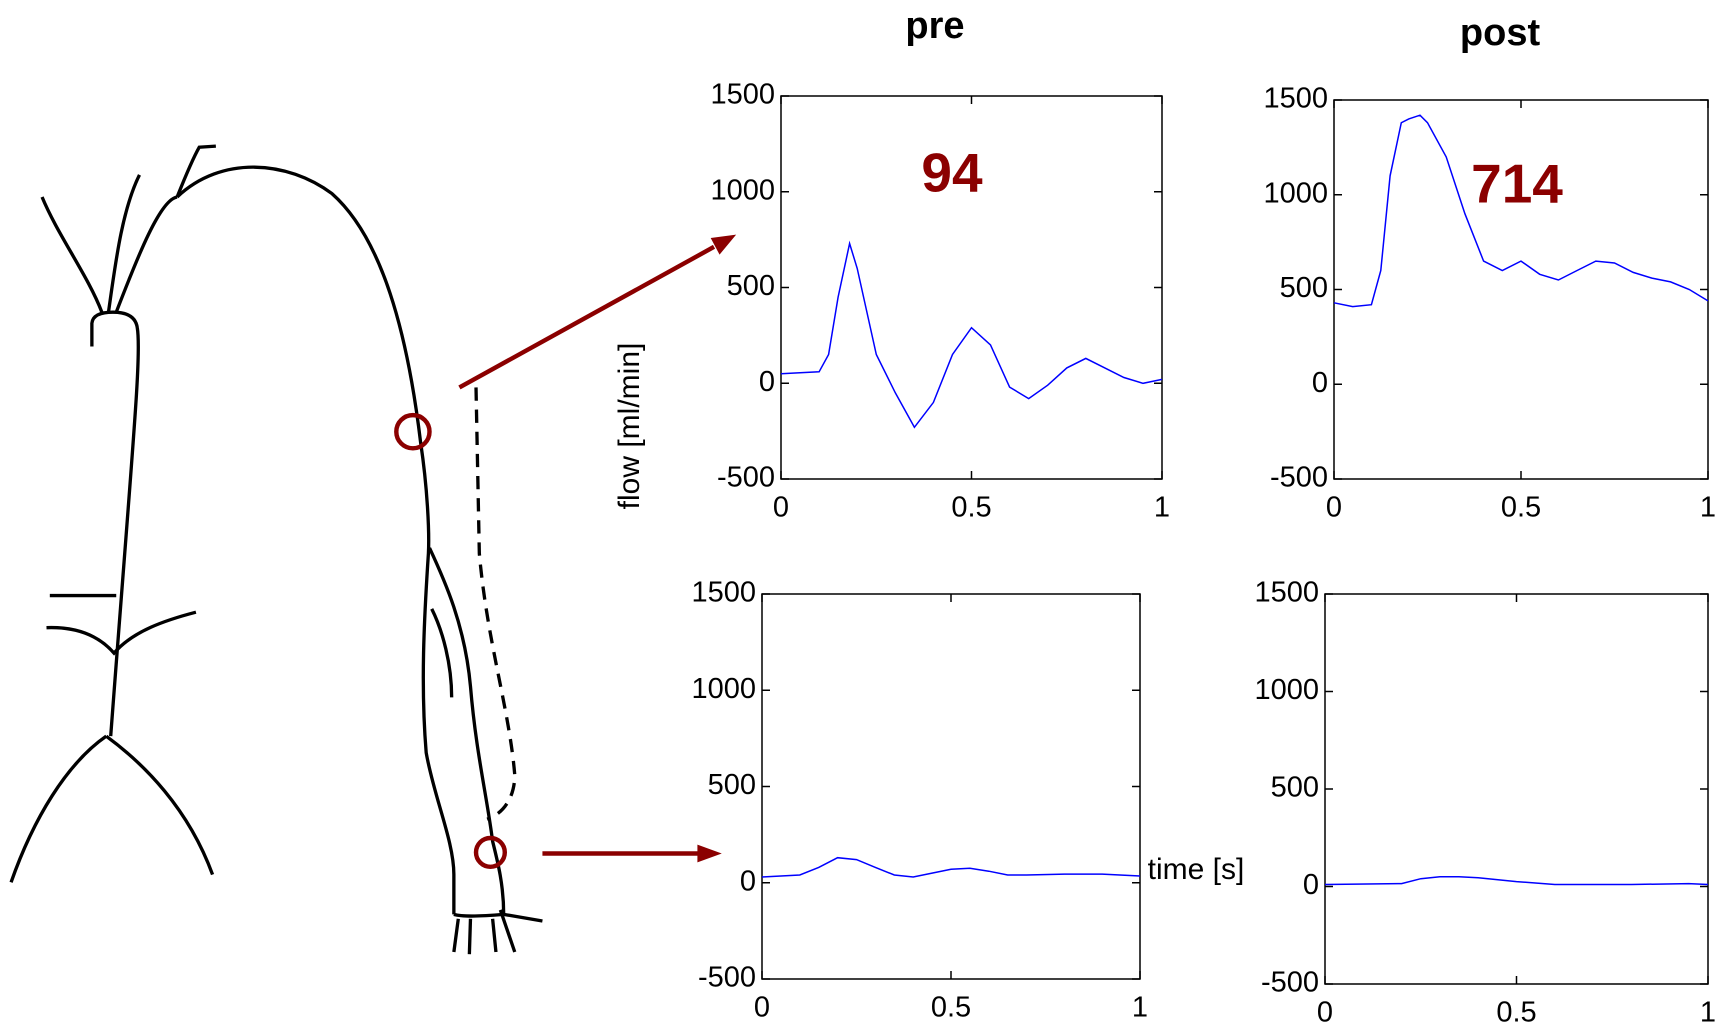  What do you see at coordinates (934, 26) in the screenshot?
I see `column-title: pre` at bounding box center [934, 26].